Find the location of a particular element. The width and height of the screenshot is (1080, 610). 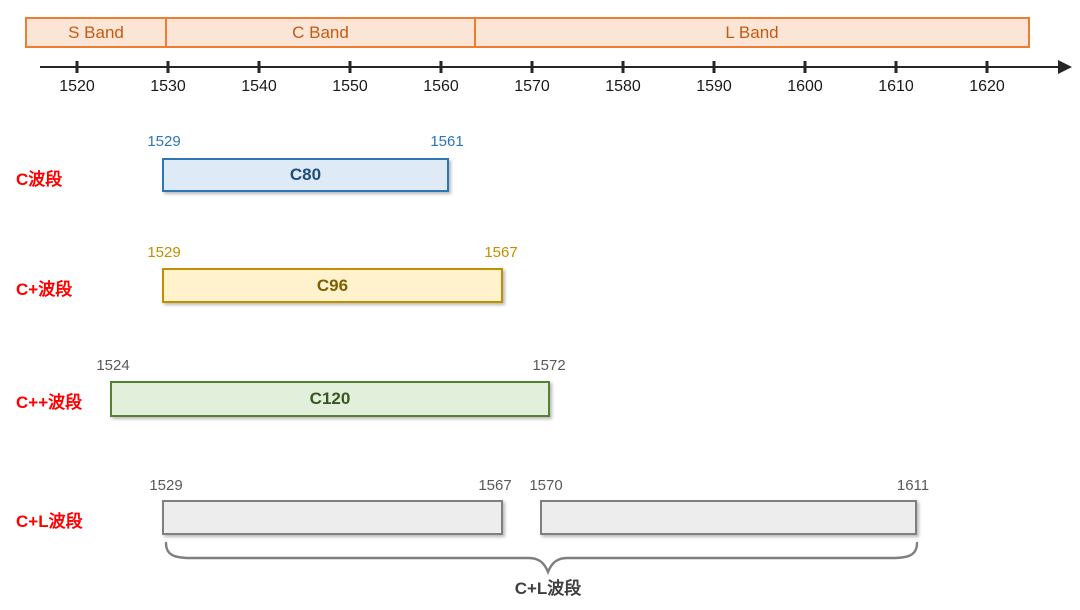

bar-c96: C96 is located at coordinates (332, 285).